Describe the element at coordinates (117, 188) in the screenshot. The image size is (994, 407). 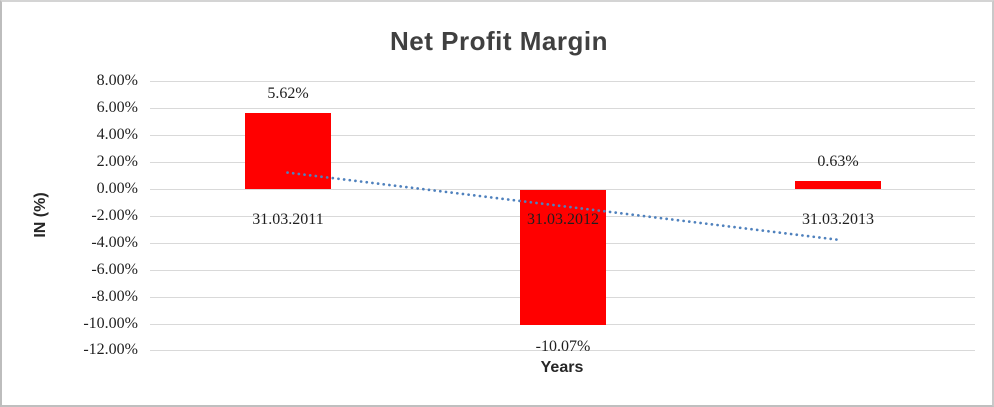
I see `y-tick-label: 0.00%` at that location.